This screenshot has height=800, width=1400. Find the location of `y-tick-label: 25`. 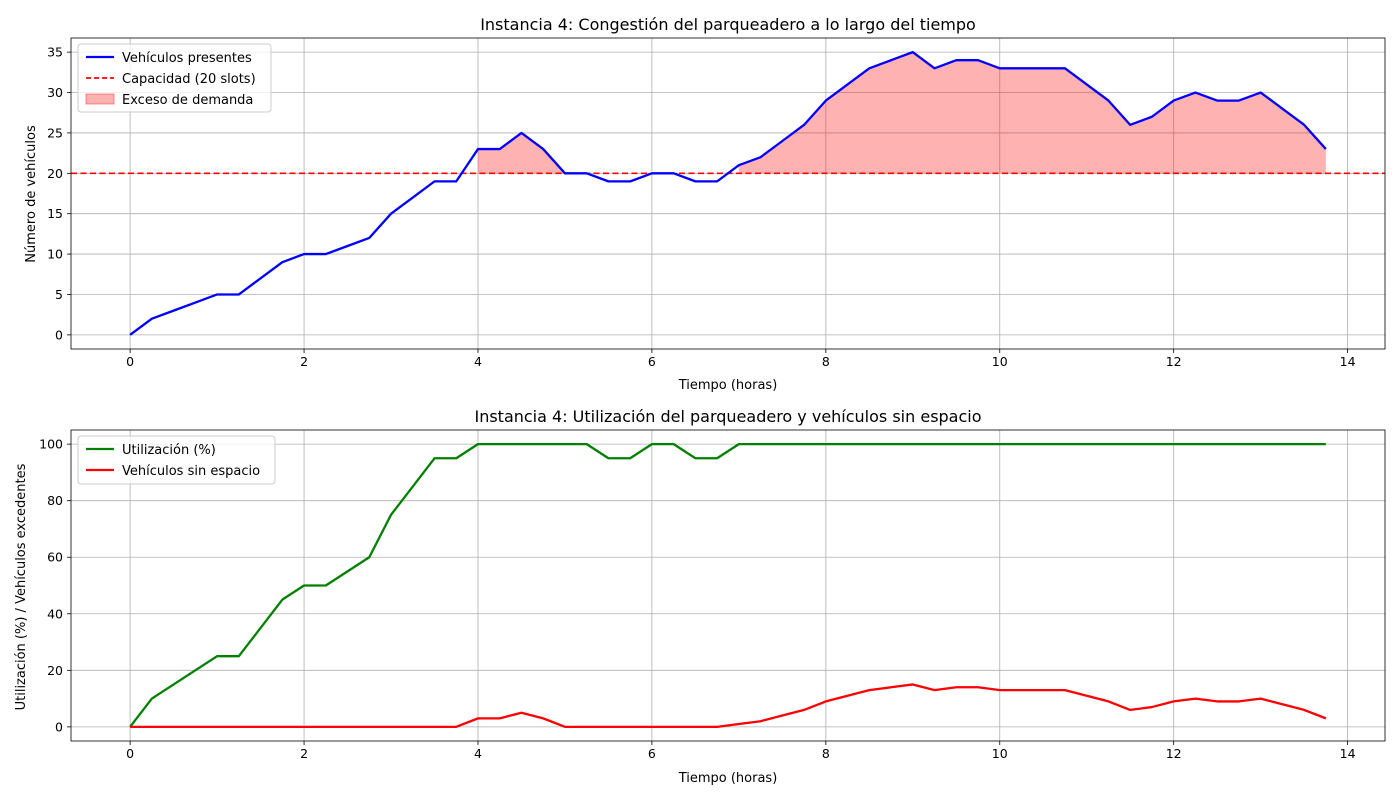

y-tick-label: 25 is located at coordinates (55, 132).